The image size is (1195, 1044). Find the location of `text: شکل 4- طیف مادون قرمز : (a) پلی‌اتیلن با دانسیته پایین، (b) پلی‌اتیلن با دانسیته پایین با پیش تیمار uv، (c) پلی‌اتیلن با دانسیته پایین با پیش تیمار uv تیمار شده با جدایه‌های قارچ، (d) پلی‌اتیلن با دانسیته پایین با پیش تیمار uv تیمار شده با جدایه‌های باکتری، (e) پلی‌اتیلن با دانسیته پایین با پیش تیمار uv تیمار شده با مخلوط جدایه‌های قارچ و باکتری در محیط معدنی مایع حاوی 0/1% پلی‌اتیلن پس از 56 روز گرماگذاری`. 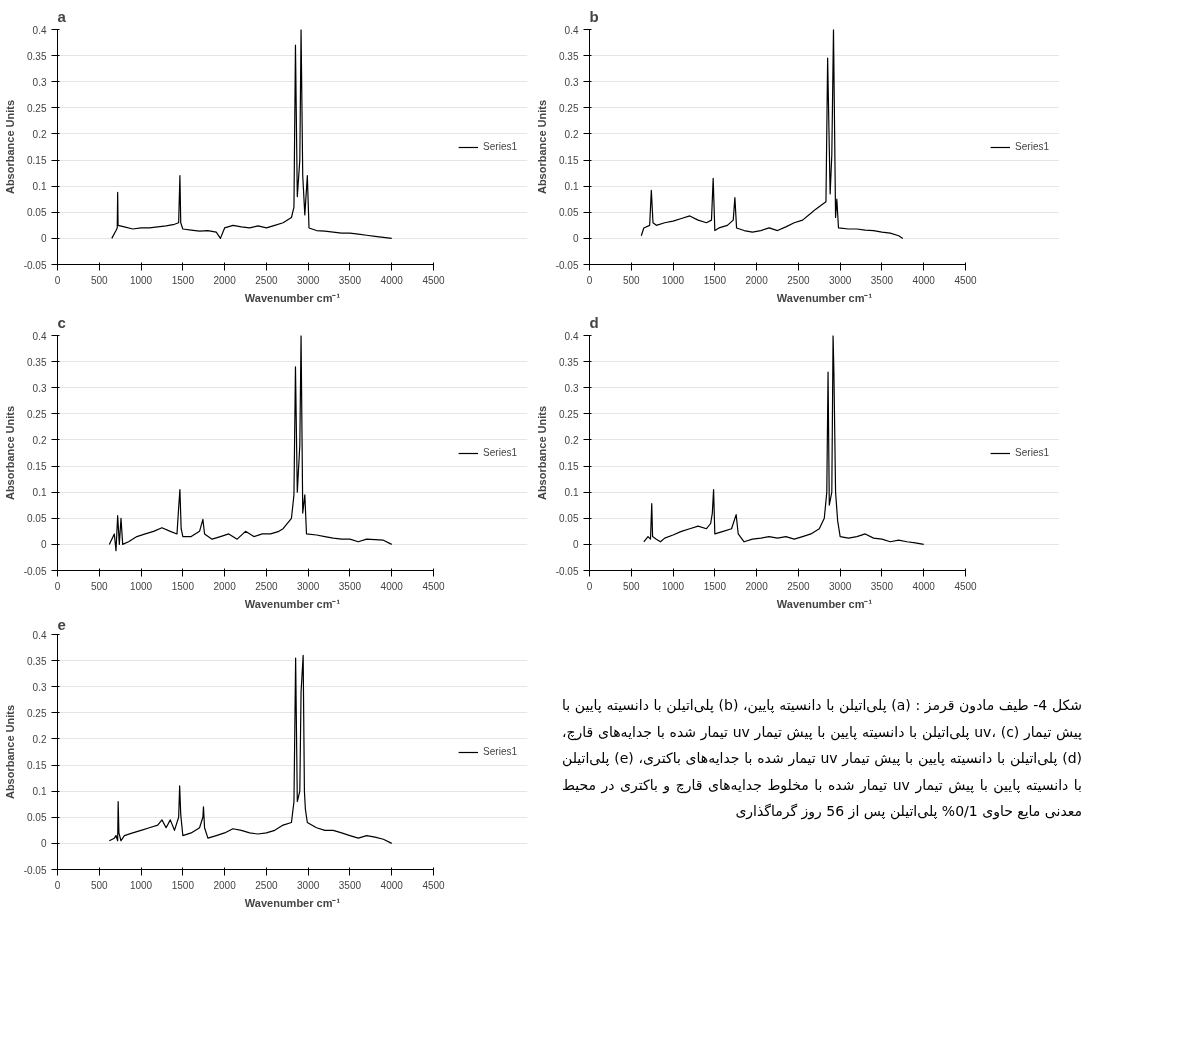

text: شکل 4- طیف مادون قرمز : (a) پلی‌اتیلن با دانسیته پایین، (b) پلی‌اتیلن با دانسیته پایین با پیش تیمار uv، (c) پلی‌اتیلن با دانسیته پایین با پیش تیمار uv تیمار شده با جدایه‌های قارچ، (d) پلی‌اتیلن با دانسیته پایین با پیش تیمار uv تیمار شده با جدایه‌های باکتری، (e) پلی‌اتیلن با دانسیته پایین با پیش تیمار uv تیمار شده با مخلوط جدایه‌های قارچ و باکتری در محیط معدنی مایع حاوی 0/1% پلی‌اتیلن پس از 56 روز گرماگذاری is located at coordinates (822, 759).